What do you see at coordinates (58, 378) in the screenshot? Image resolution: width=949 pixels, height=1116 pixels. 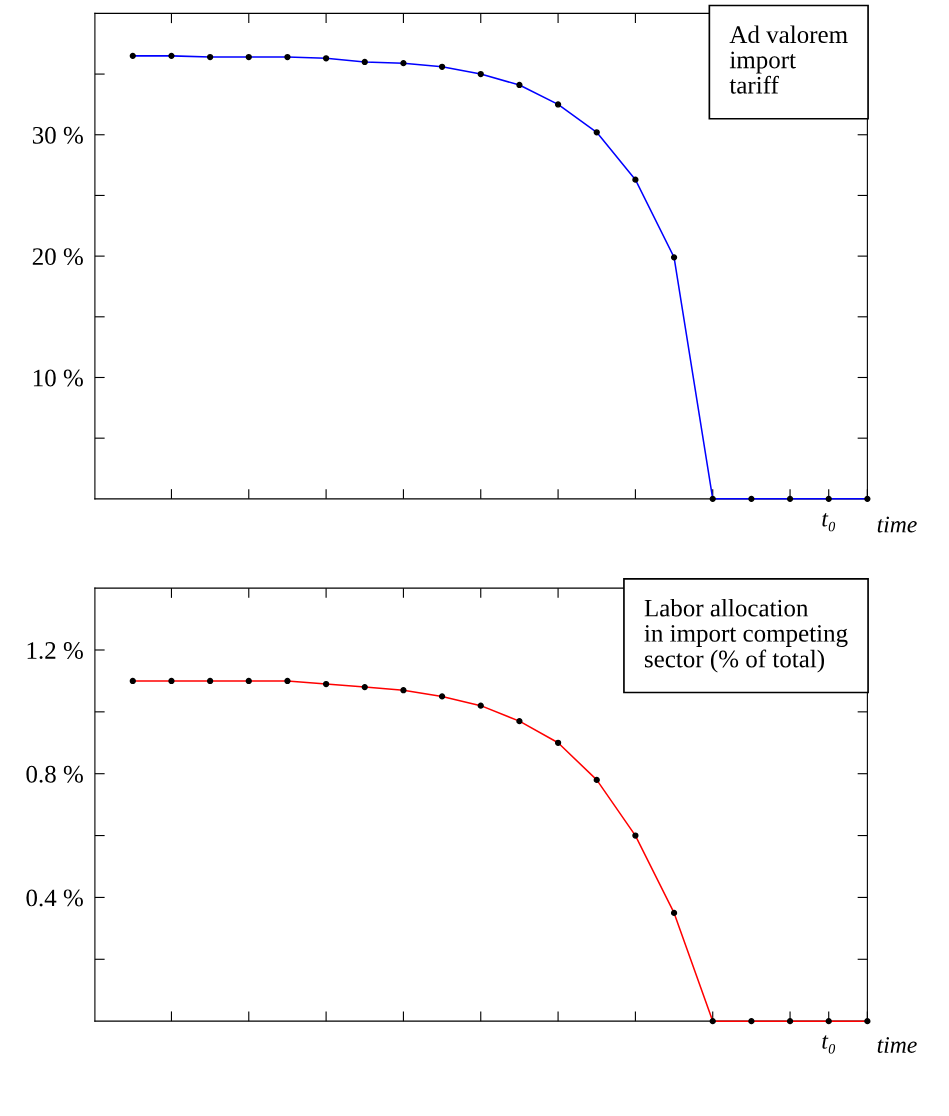 I see `y-tick-label: 10 %` at bounding box center [58, 378].